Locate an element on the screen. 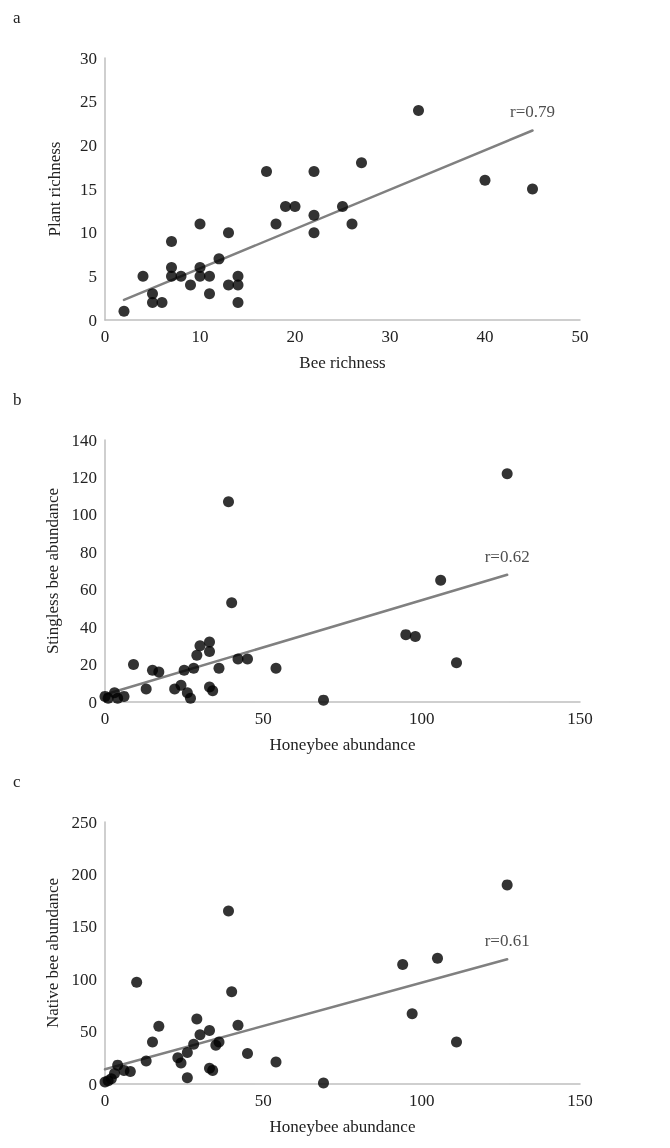 This screenshot has width=670, height=1148. y-tick-label: 200 is located at coordinates (84, 874).